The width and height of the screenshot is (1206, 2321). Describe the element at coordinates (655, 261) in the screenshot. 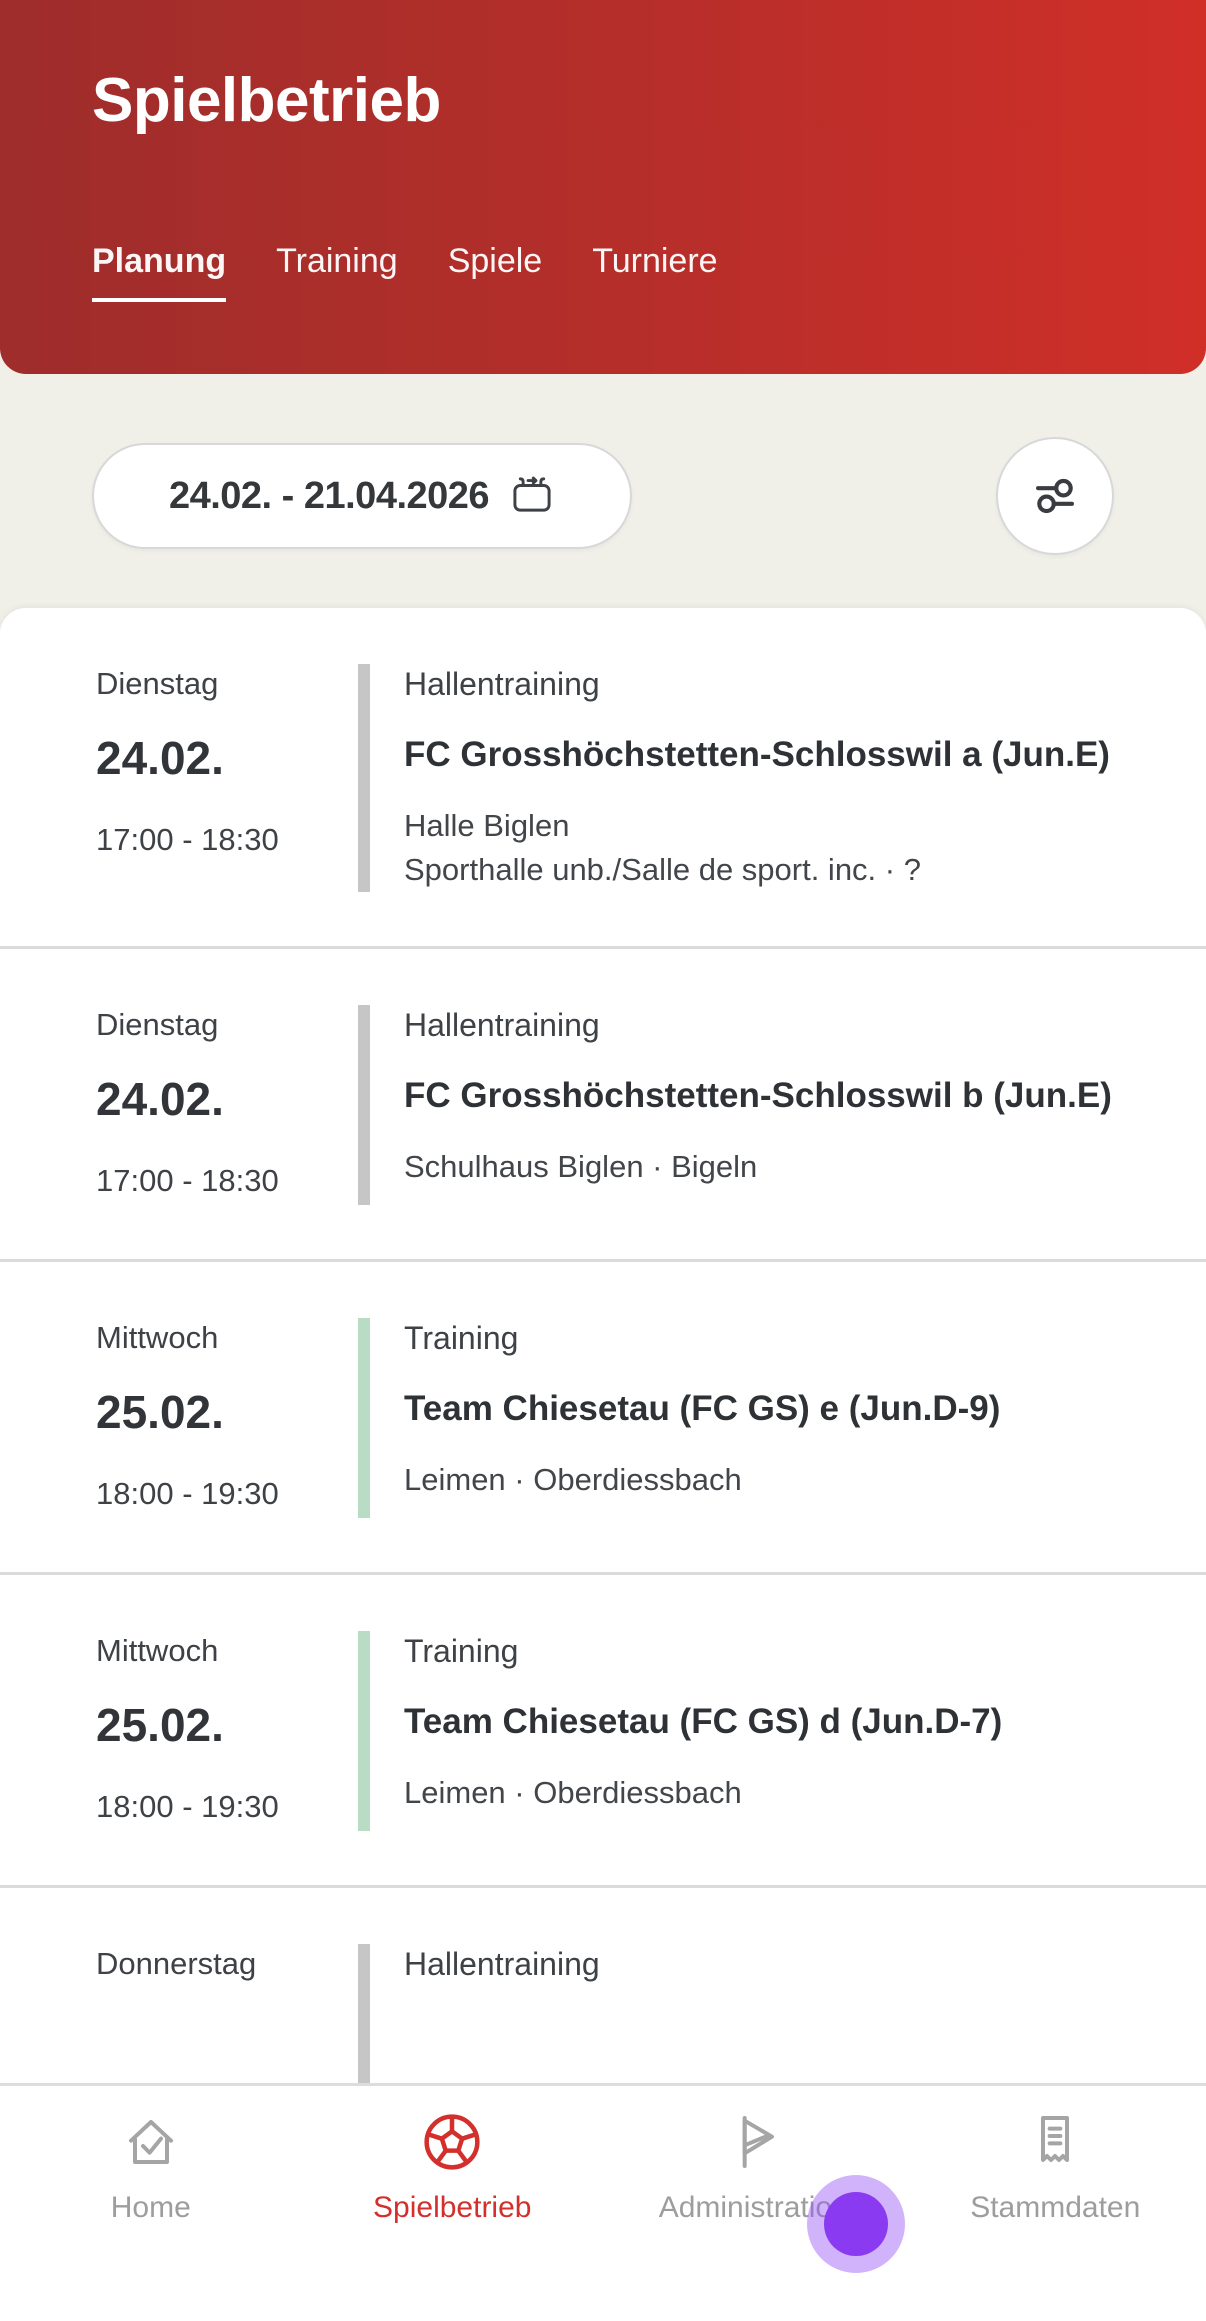

I see `tab-turniere: Turniere` at that location.